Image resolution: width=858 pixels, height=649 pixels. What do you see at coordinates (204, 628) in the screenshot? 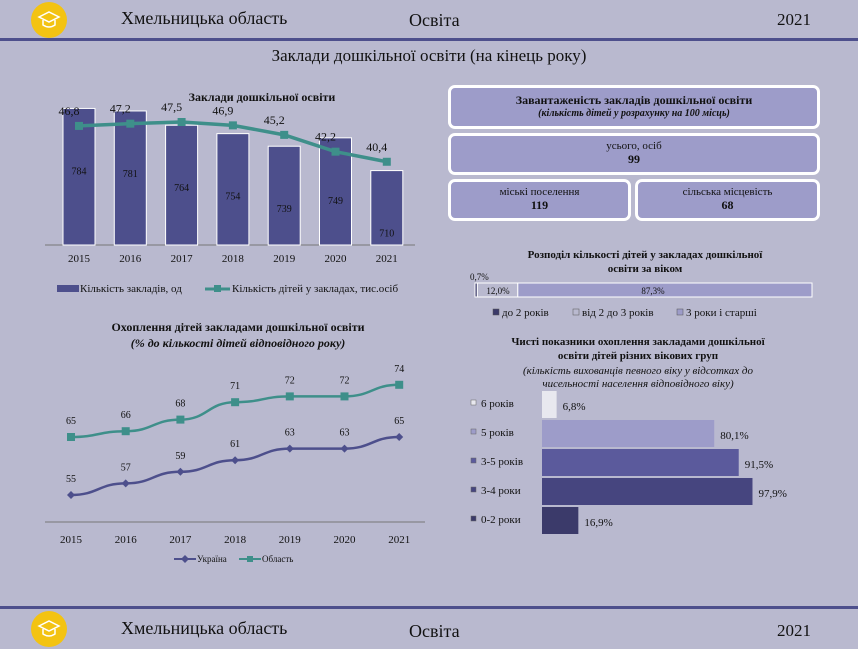
I see `footer-region: Хмельницька область` at bounding box center [204, 628].